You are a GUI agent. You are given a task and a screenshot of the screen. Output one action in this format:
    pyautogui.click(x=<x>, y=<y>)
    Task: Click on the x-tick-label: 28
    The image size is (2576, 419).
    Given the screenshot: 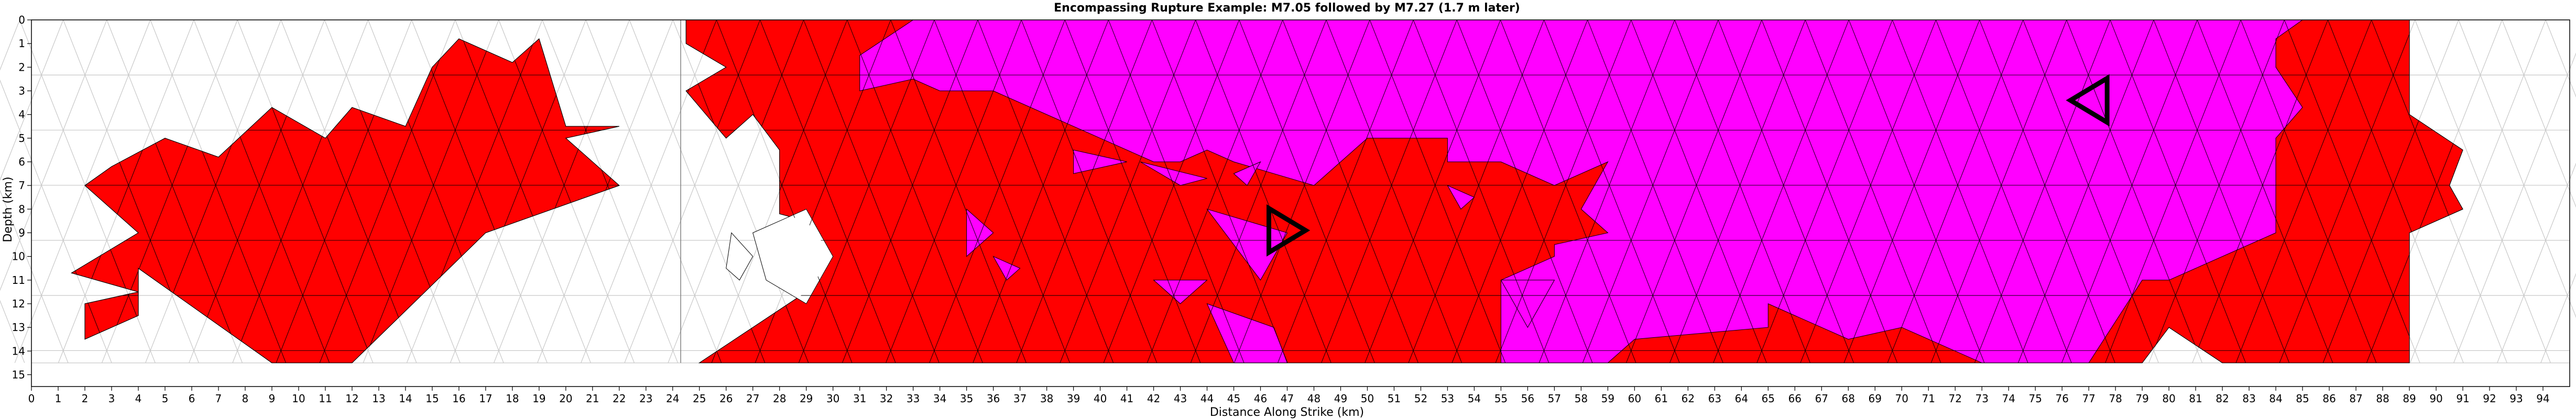 What is the action you would take?
    pyautogui.click(x=780, y=399)
    